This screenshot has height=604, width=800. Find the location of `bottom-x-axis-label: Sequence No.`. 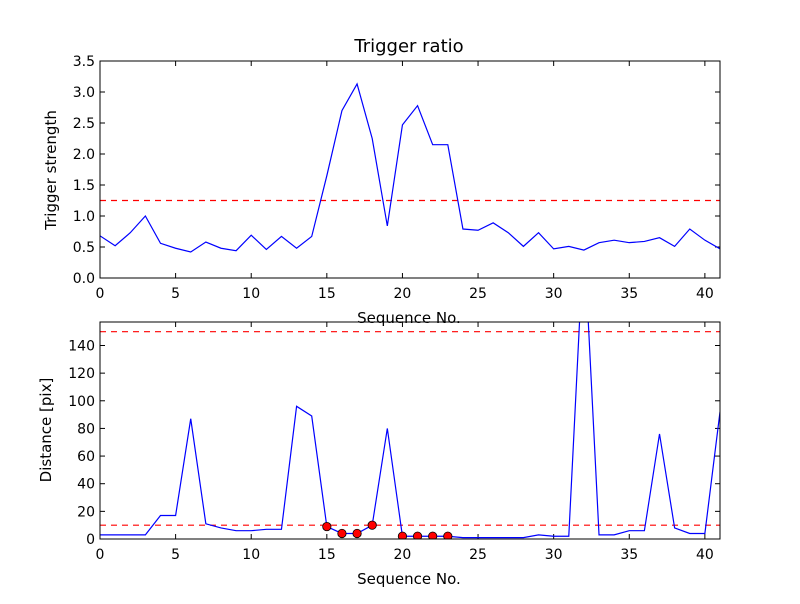

bottom-x-axis-label: Sequence No. is located at coordinates (409, 579).